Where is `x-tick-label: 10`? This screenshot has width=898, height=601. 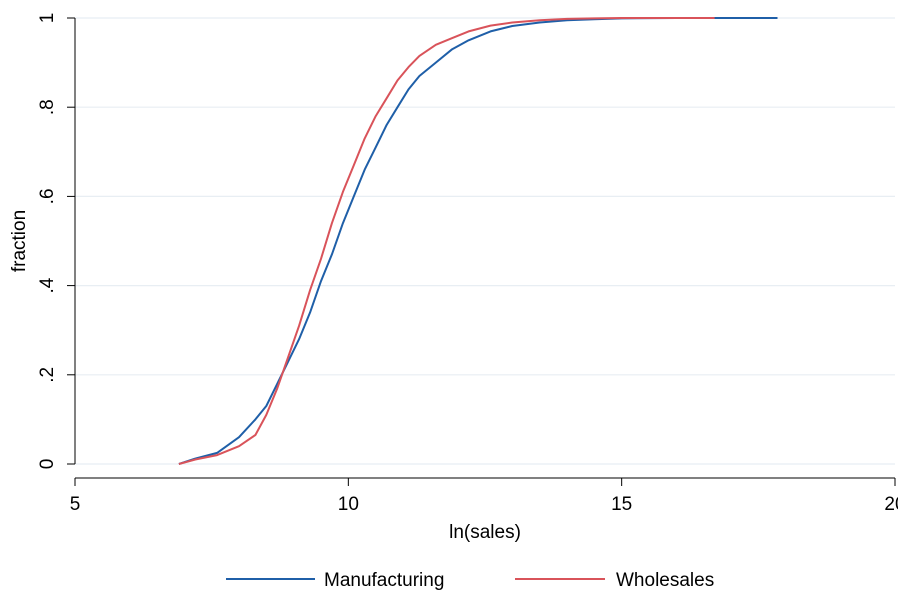
x-tick-label: 10 is located at coordinates (348, 504).